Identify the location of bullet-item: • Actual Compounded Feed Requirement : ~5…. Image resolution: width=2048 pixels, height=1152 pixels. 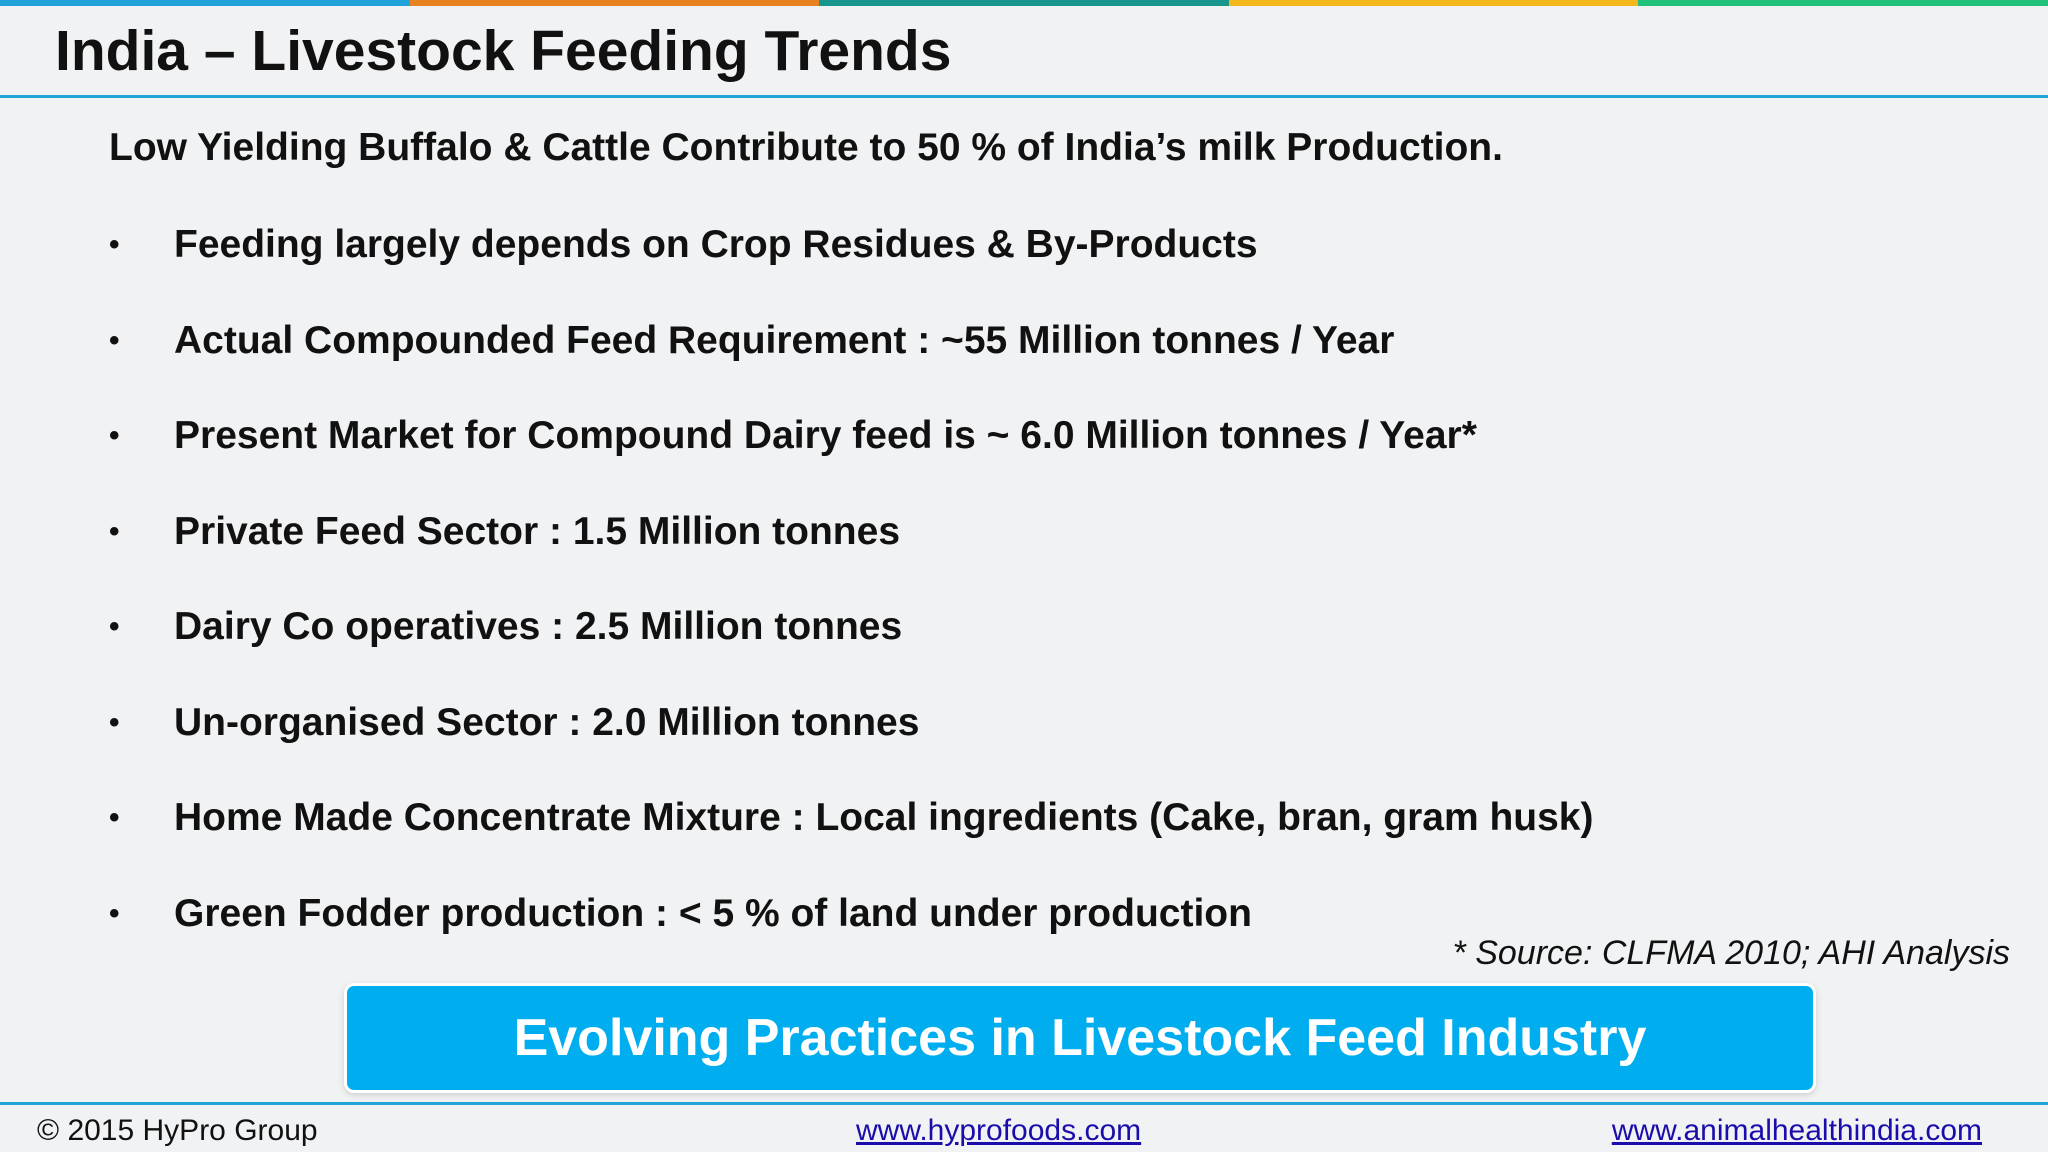
(851, 359).